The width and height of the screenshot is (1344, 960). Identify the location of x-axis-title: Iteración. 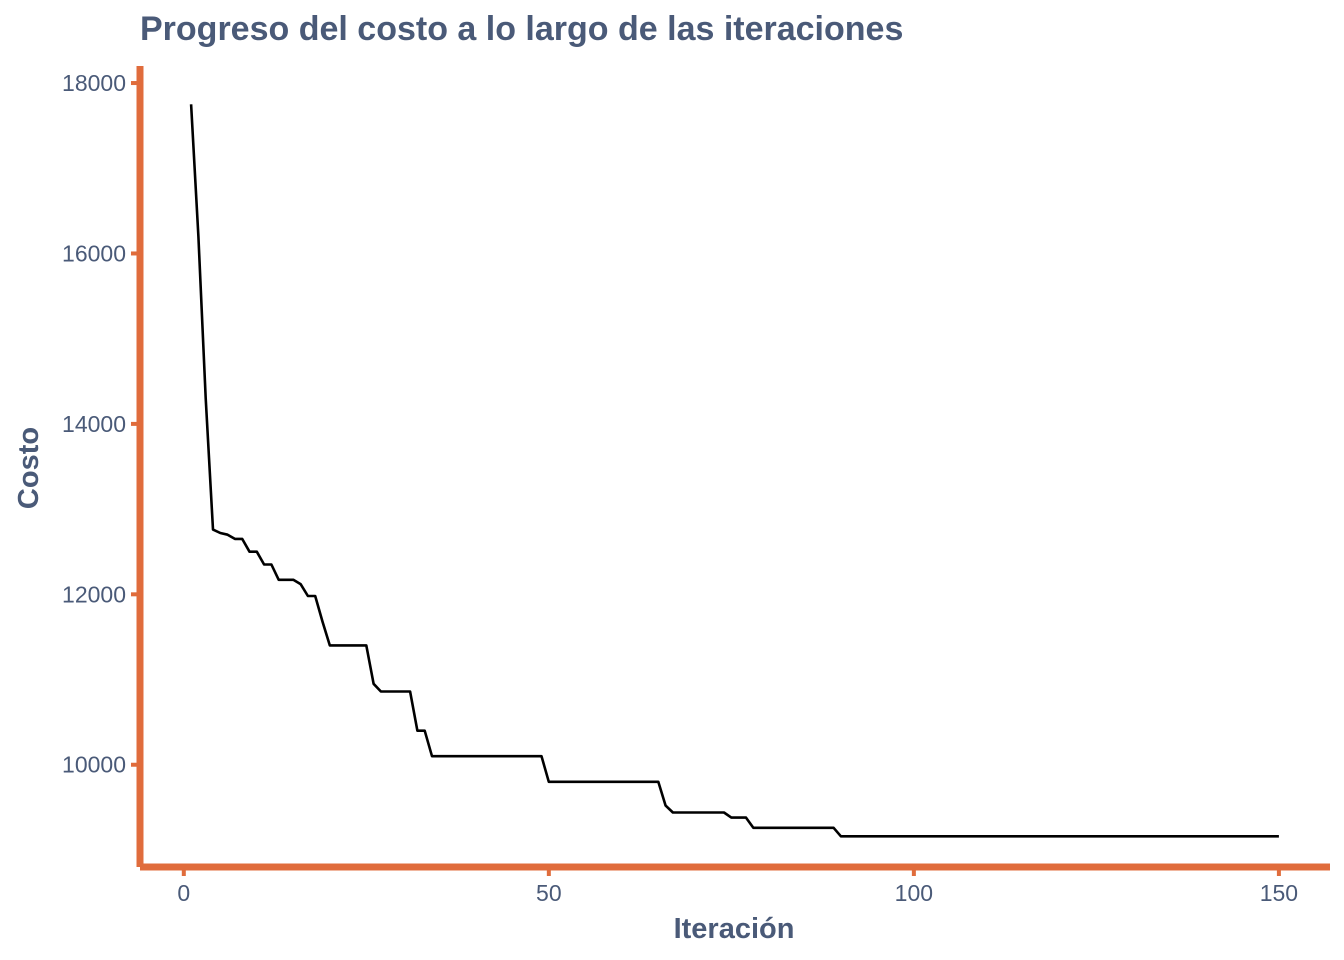
(734, 929).